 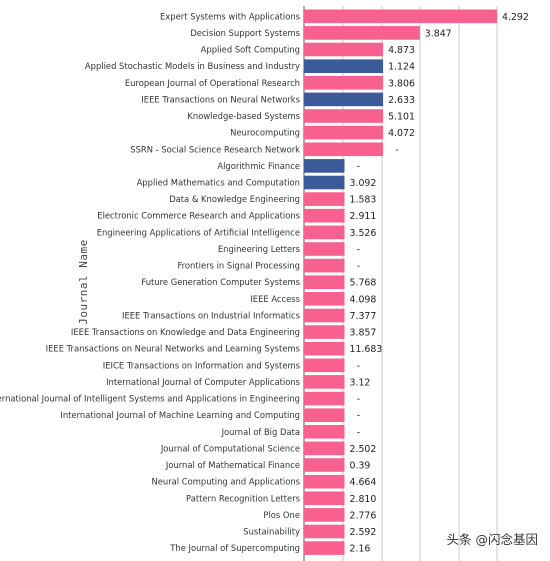 What do you see at coordinates (363, 316) in the screenshot?
I see `value-label: 7.377` at bounding box center [363, 316].